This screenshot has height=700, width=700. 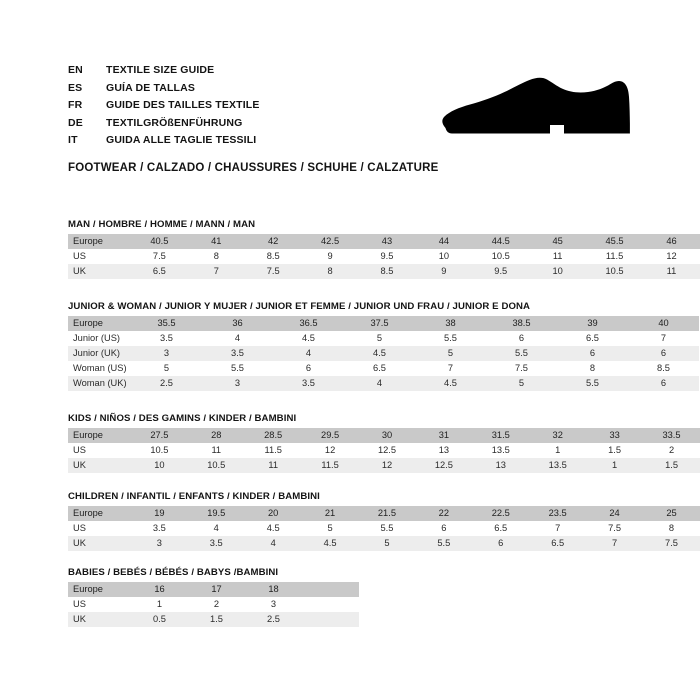 I want to click on size-header-cell: 24, so click(x=614, y=513).